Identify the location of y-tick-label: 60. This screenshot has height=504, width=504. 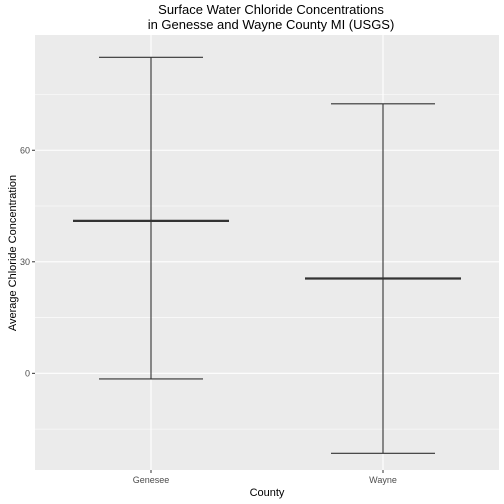
(25, 150).